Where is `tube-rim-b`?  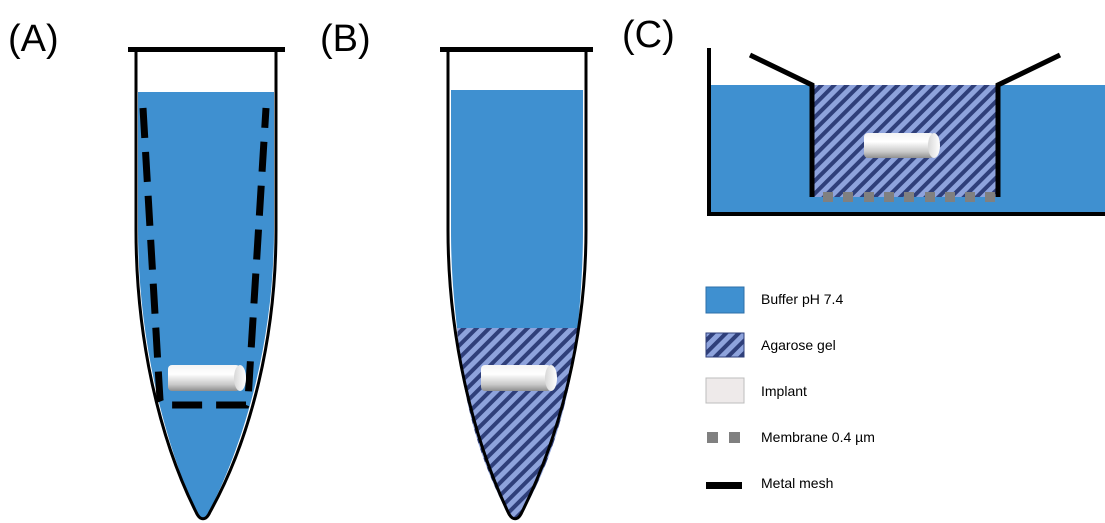
tube-rim-b is located at coordinates (516, 49).